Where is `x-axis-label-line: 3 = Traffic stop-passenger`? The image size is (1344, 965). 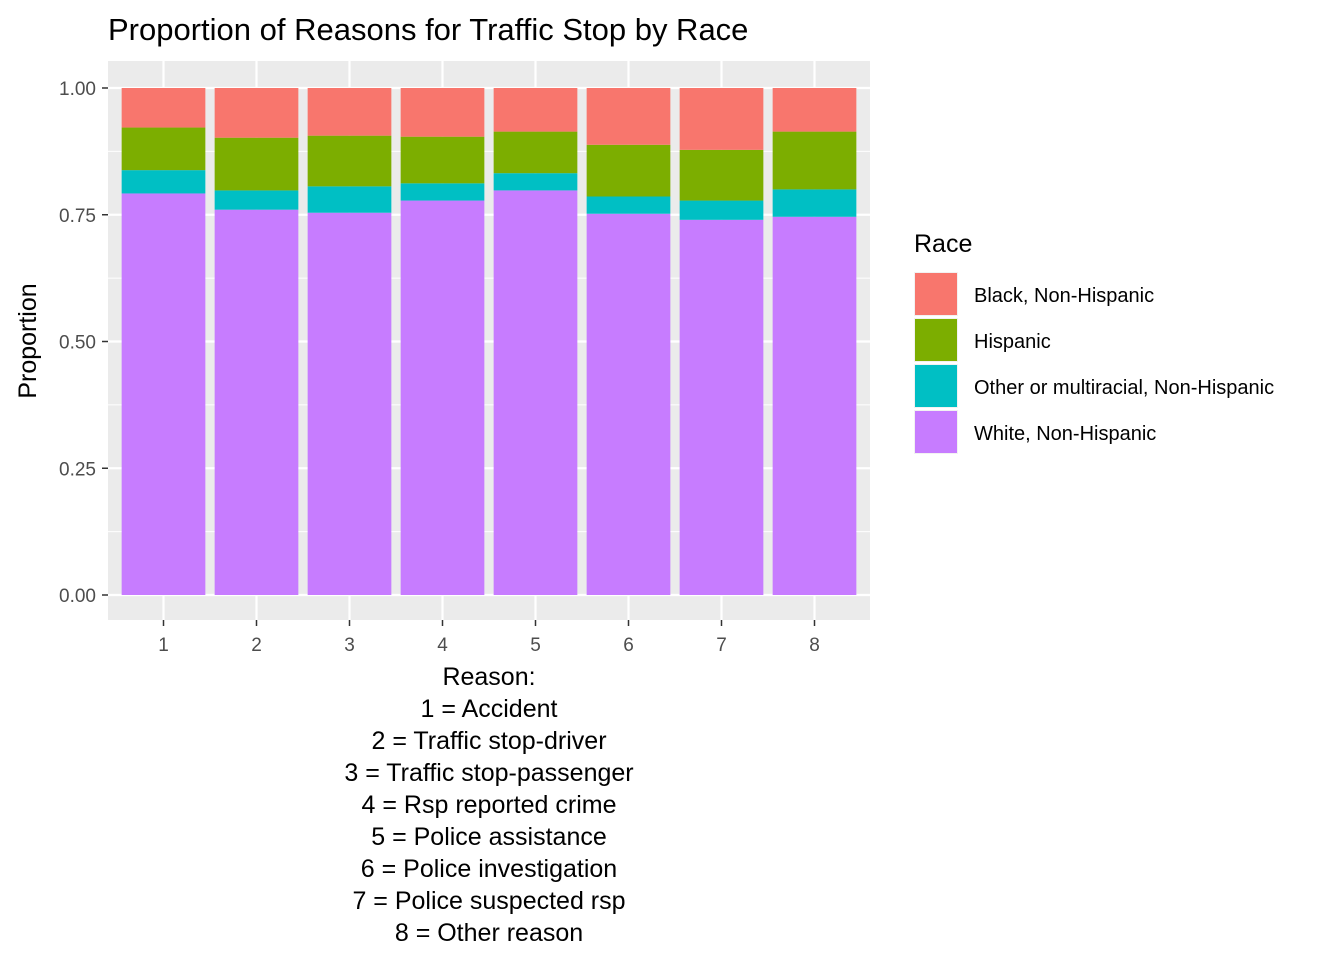
x-axis-label-line: 3 = Traffic stop-passenger is located at coordinates (488, 773).